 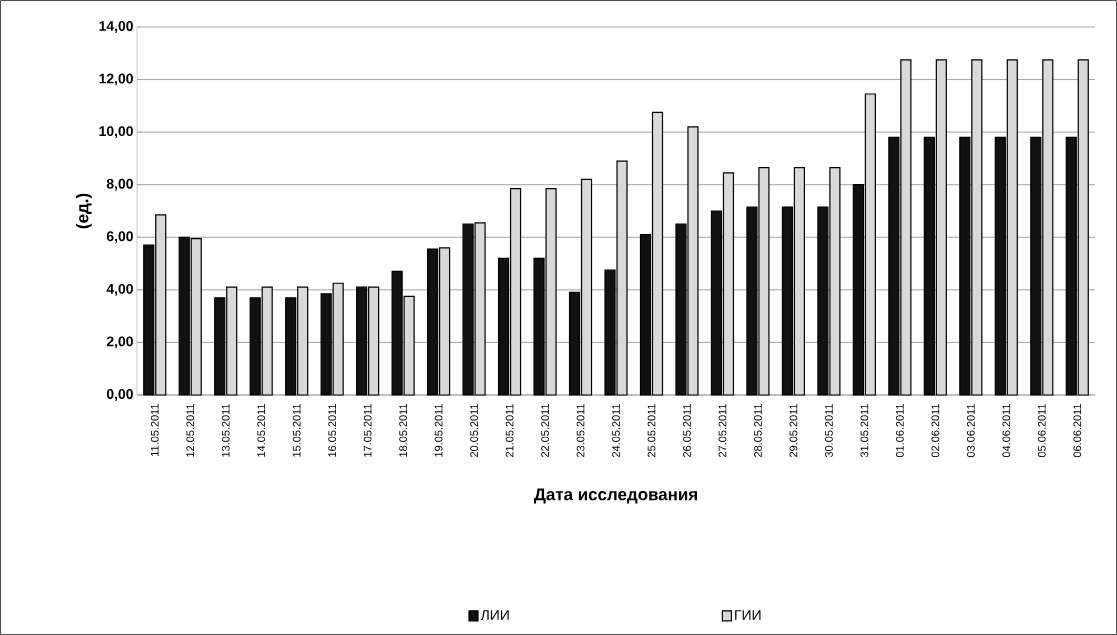 What do you see at coordinates (116, 79) in the screenshot?
I see `y-tick-label: 12,00` at bounding box center [116, 79].